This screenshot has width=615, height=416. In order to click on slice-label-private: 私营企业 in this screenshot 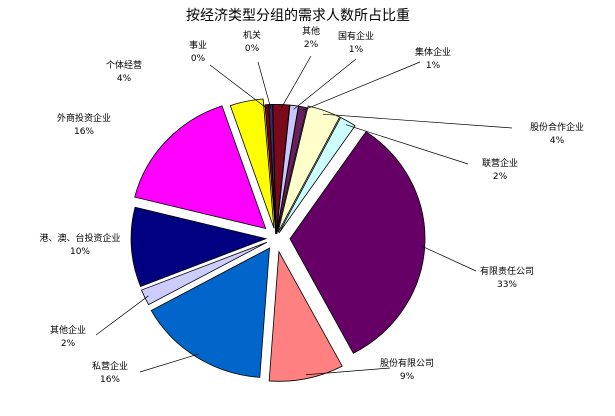, I will do `click(110, 366)`.